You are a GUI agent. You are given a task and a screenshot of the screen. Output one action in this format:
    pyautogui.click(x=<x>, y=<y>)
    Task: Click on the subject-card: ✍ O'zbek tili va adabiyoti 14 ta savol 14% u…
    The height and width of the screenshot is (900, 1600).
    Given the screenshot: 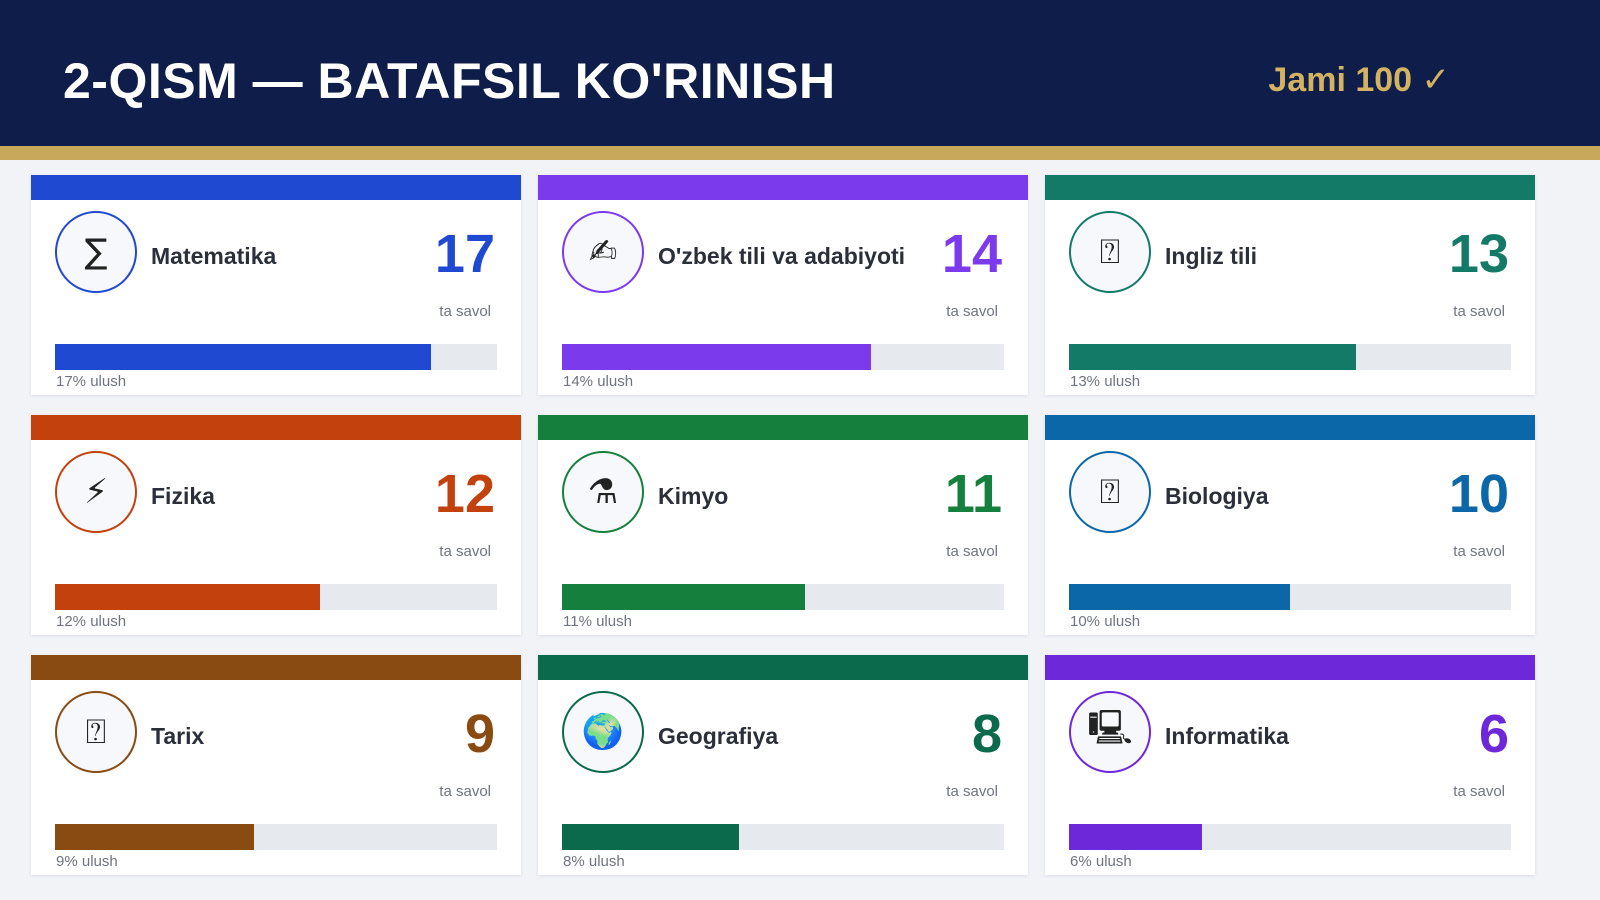 What is the action you would take?
    pyautogui.click(x=783, y=285)
    